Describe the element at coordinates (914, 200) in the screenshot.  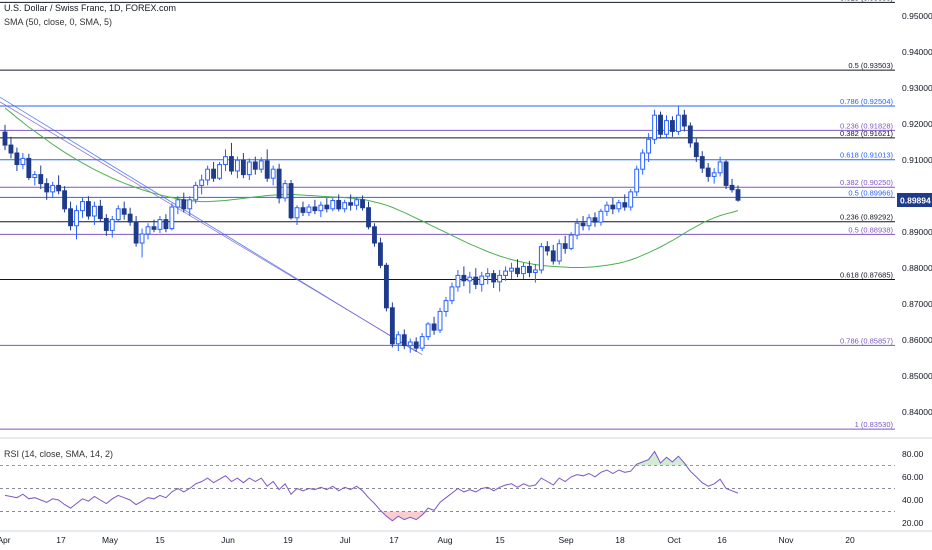
I see `last-price-tag` at that location.